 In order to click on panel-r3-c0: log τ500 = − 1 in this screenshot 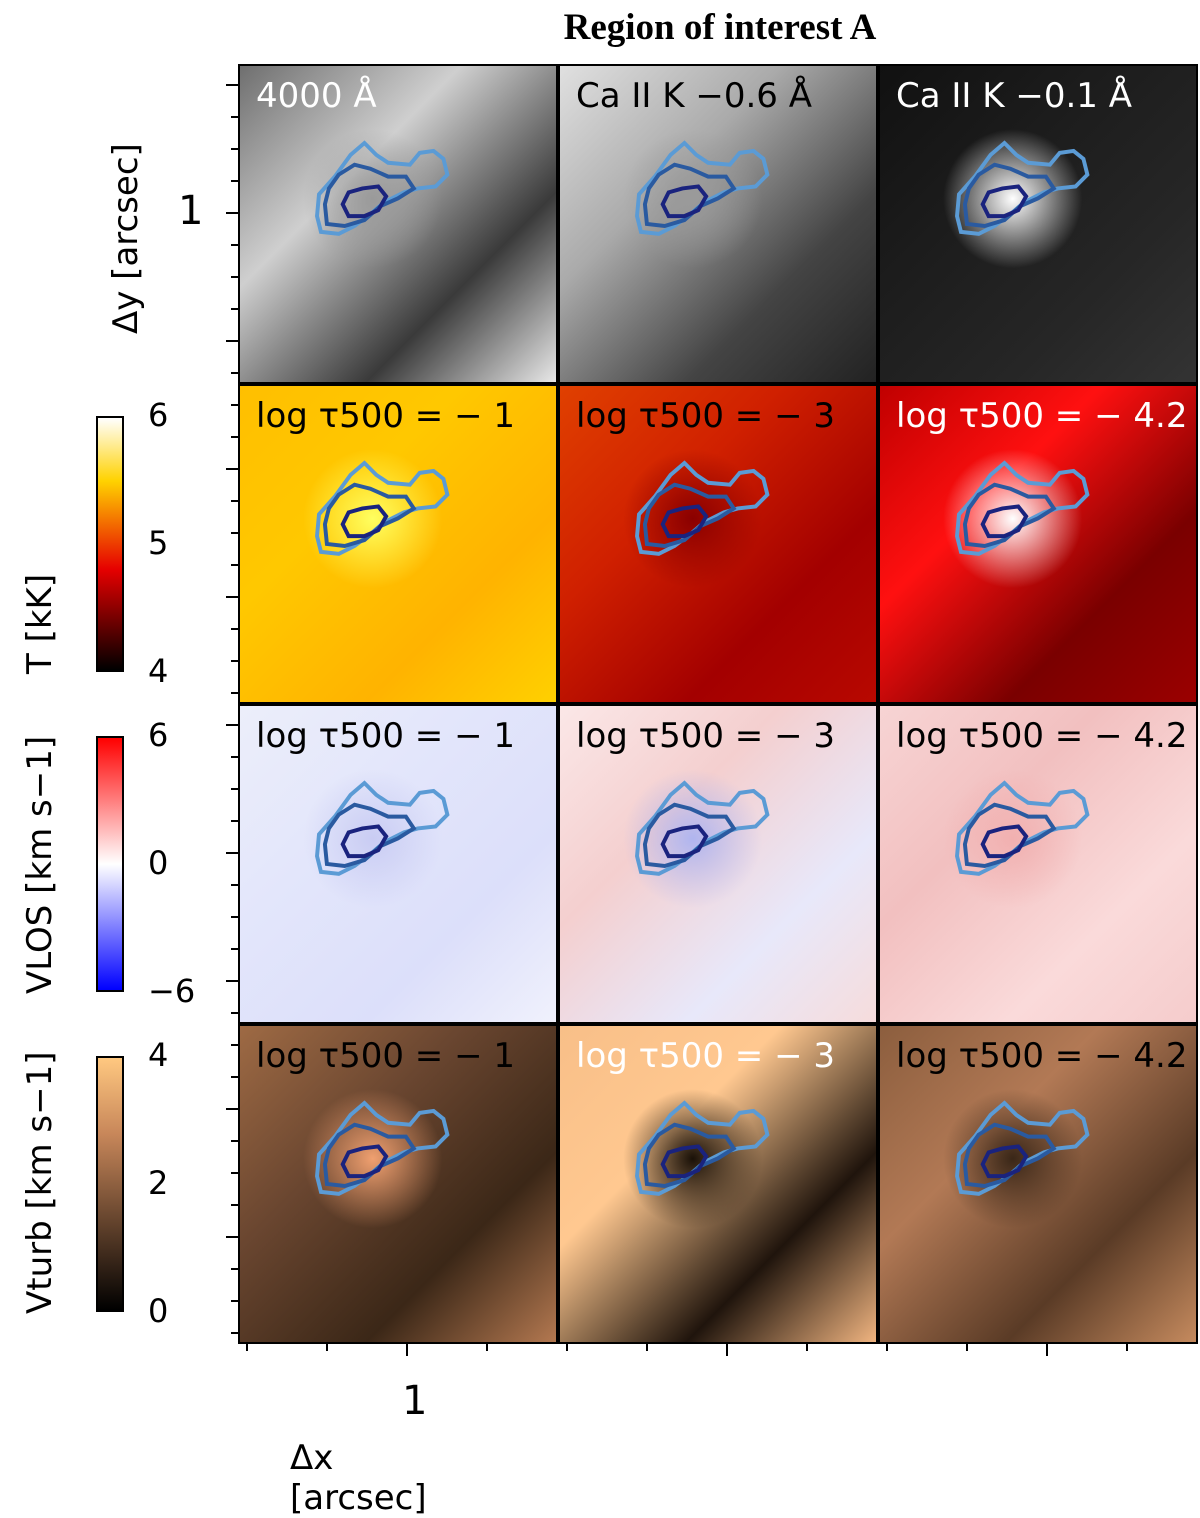, I will do `click(398, 1184)`.